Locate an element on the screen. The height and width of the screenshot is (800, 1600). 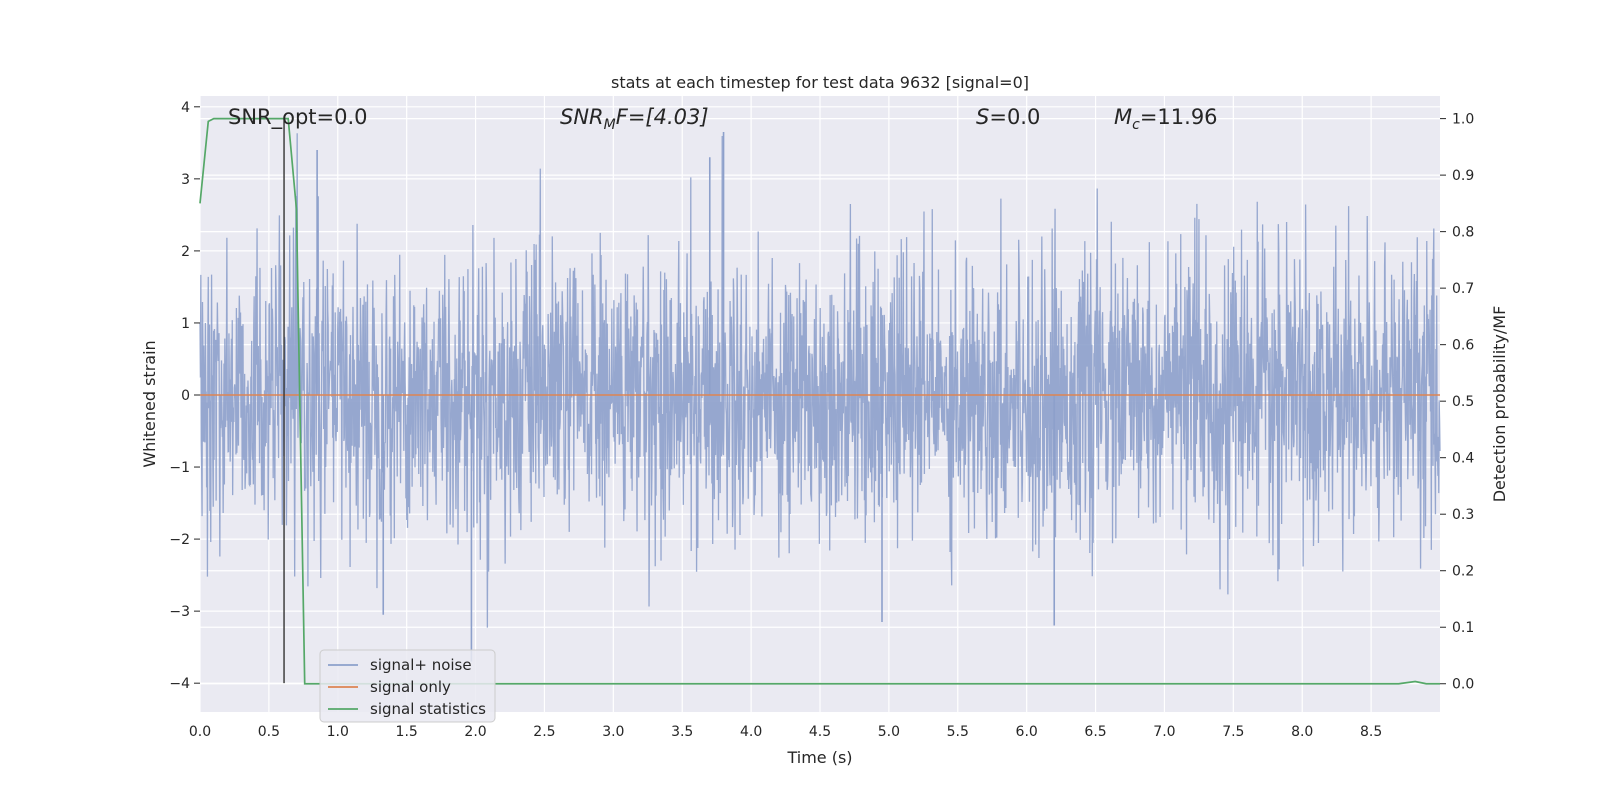
legend-box is located at coordinates (407, 686).